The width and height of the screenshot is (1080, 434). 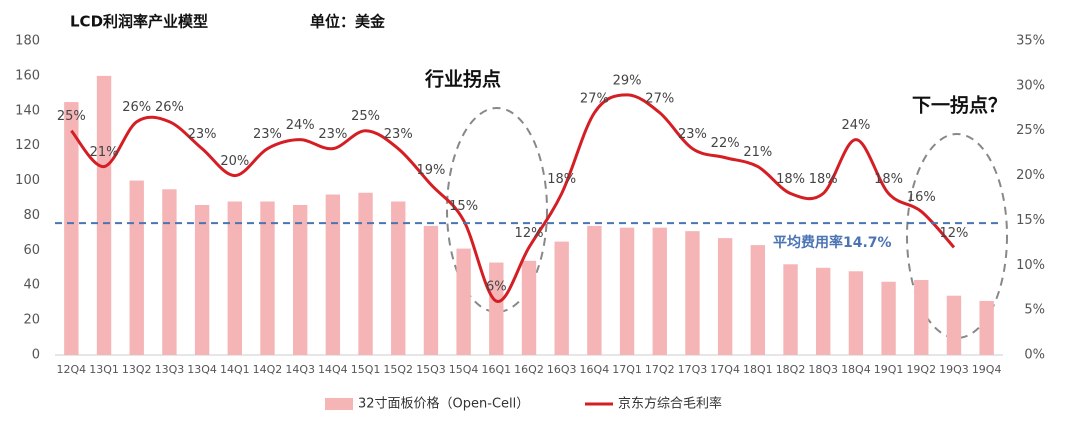 I want to click on x-tick-label: 12Q4, so click(x=72, y=369).